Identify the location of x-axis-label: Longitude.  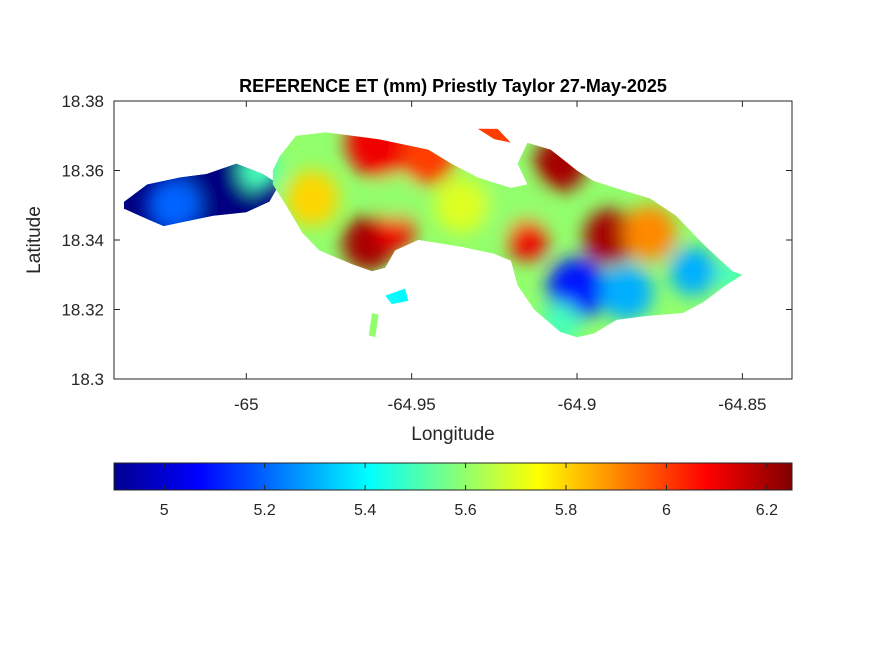
(452, 434).